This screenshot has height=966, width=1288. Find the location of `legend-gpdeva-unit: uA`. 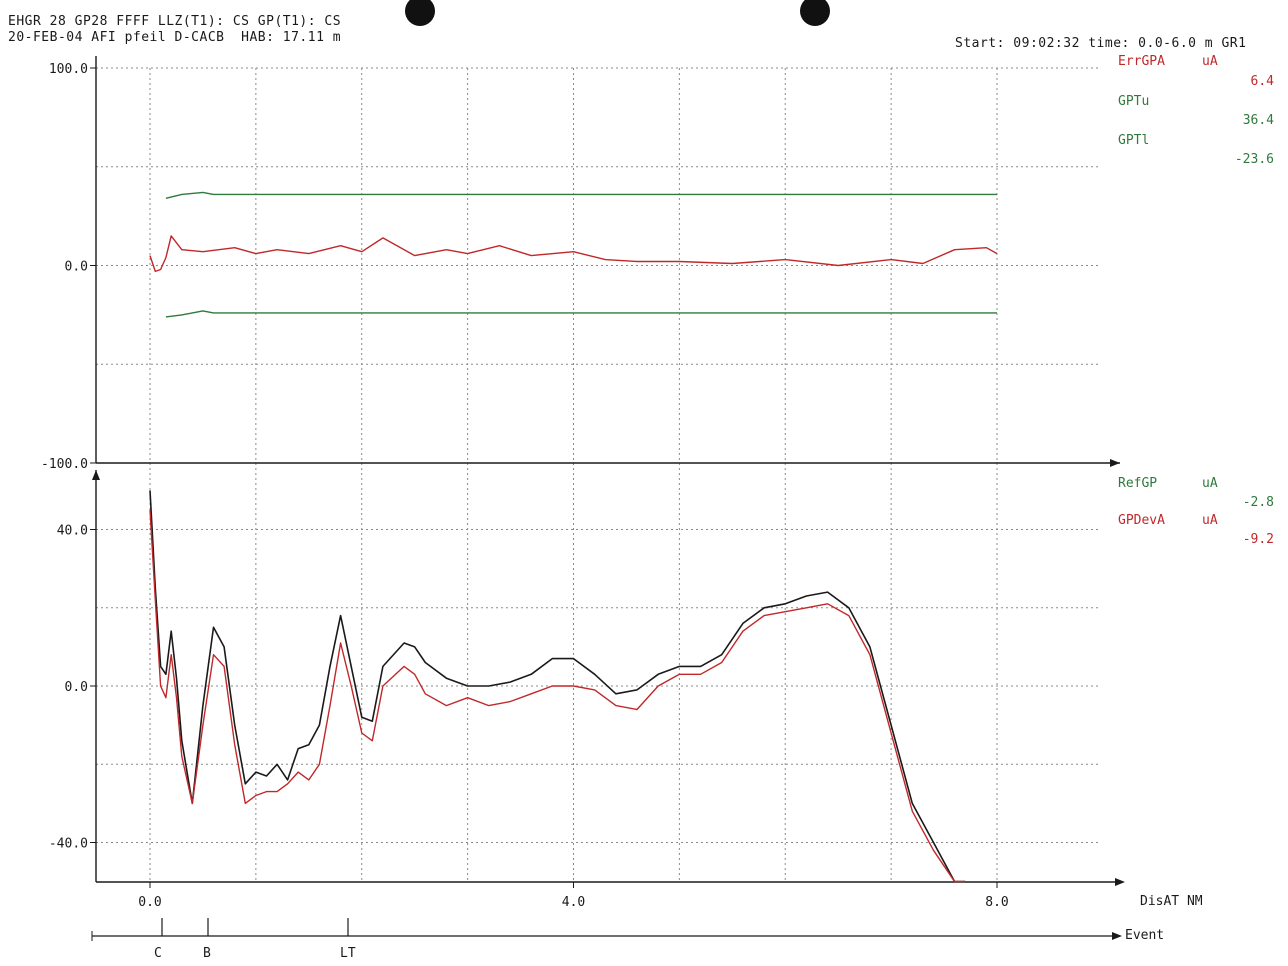

legend-gpdeva-unit: uA is located at coordinates (1210, 520).